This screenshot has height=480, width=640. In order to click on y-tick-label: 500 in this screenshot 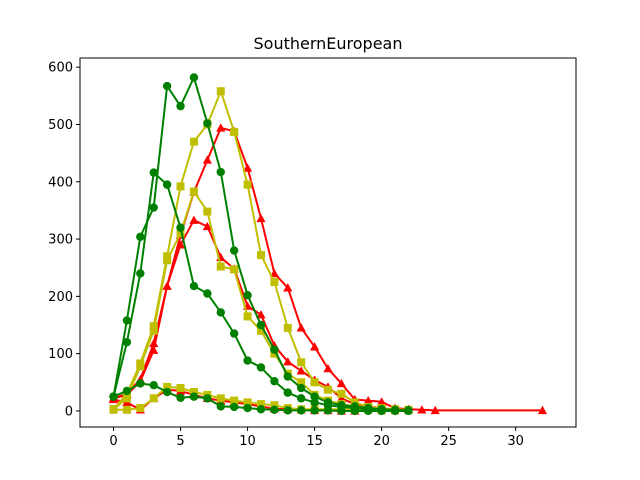, I will do `click(60, 125)`.